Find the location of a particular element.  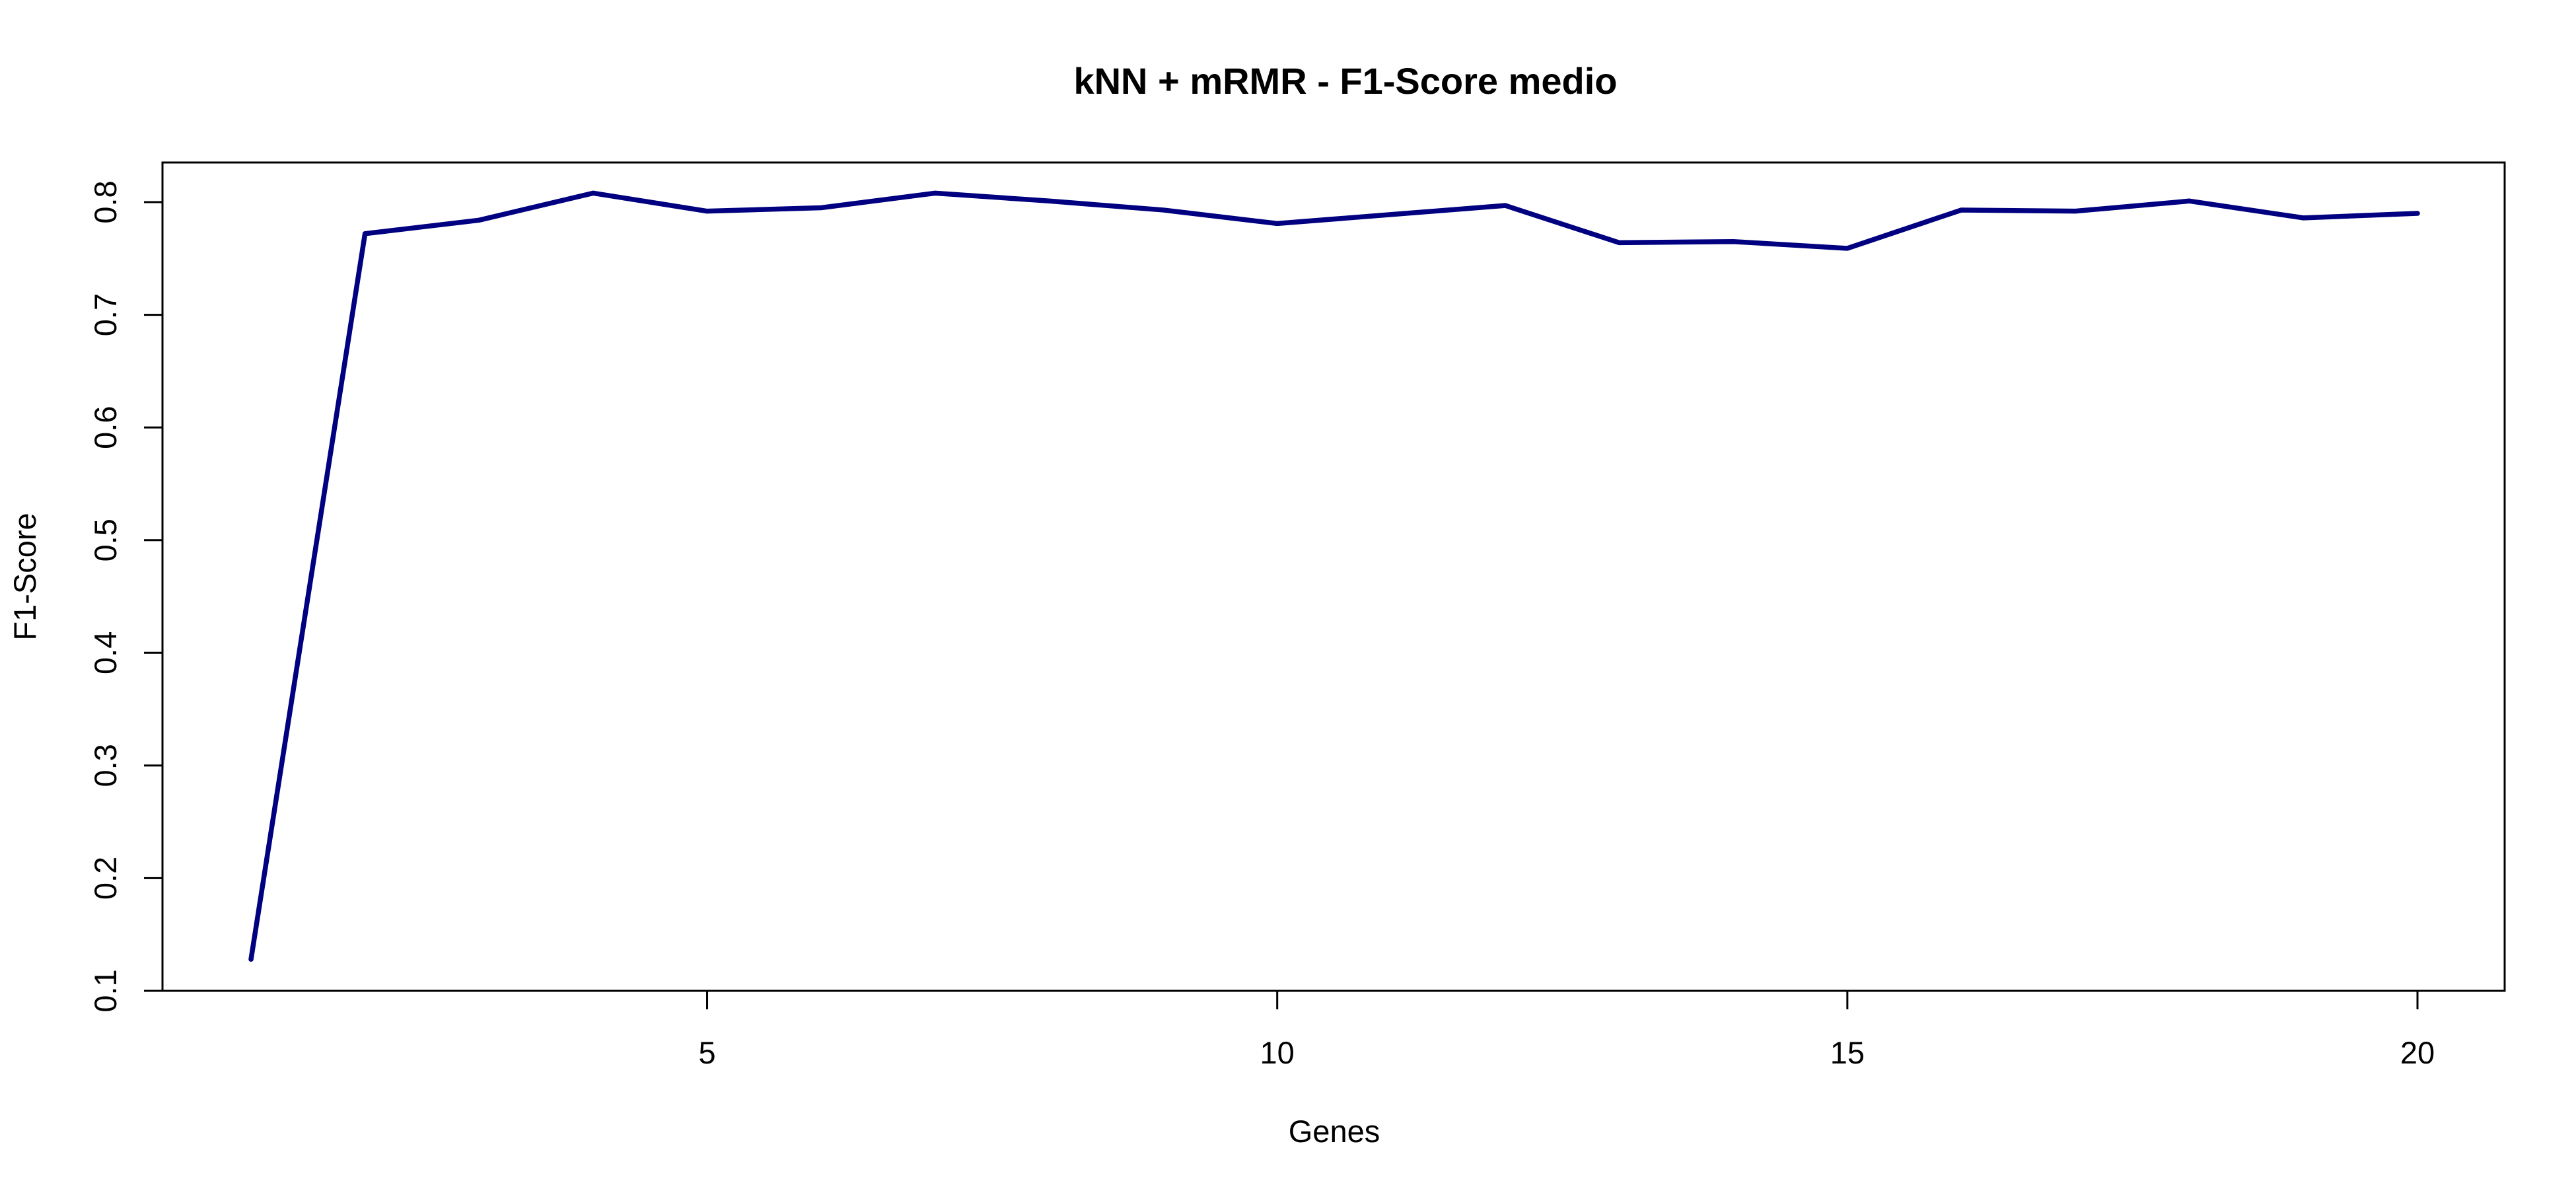

y-tick-label: 0.8 is located at coordinates (106, 201).